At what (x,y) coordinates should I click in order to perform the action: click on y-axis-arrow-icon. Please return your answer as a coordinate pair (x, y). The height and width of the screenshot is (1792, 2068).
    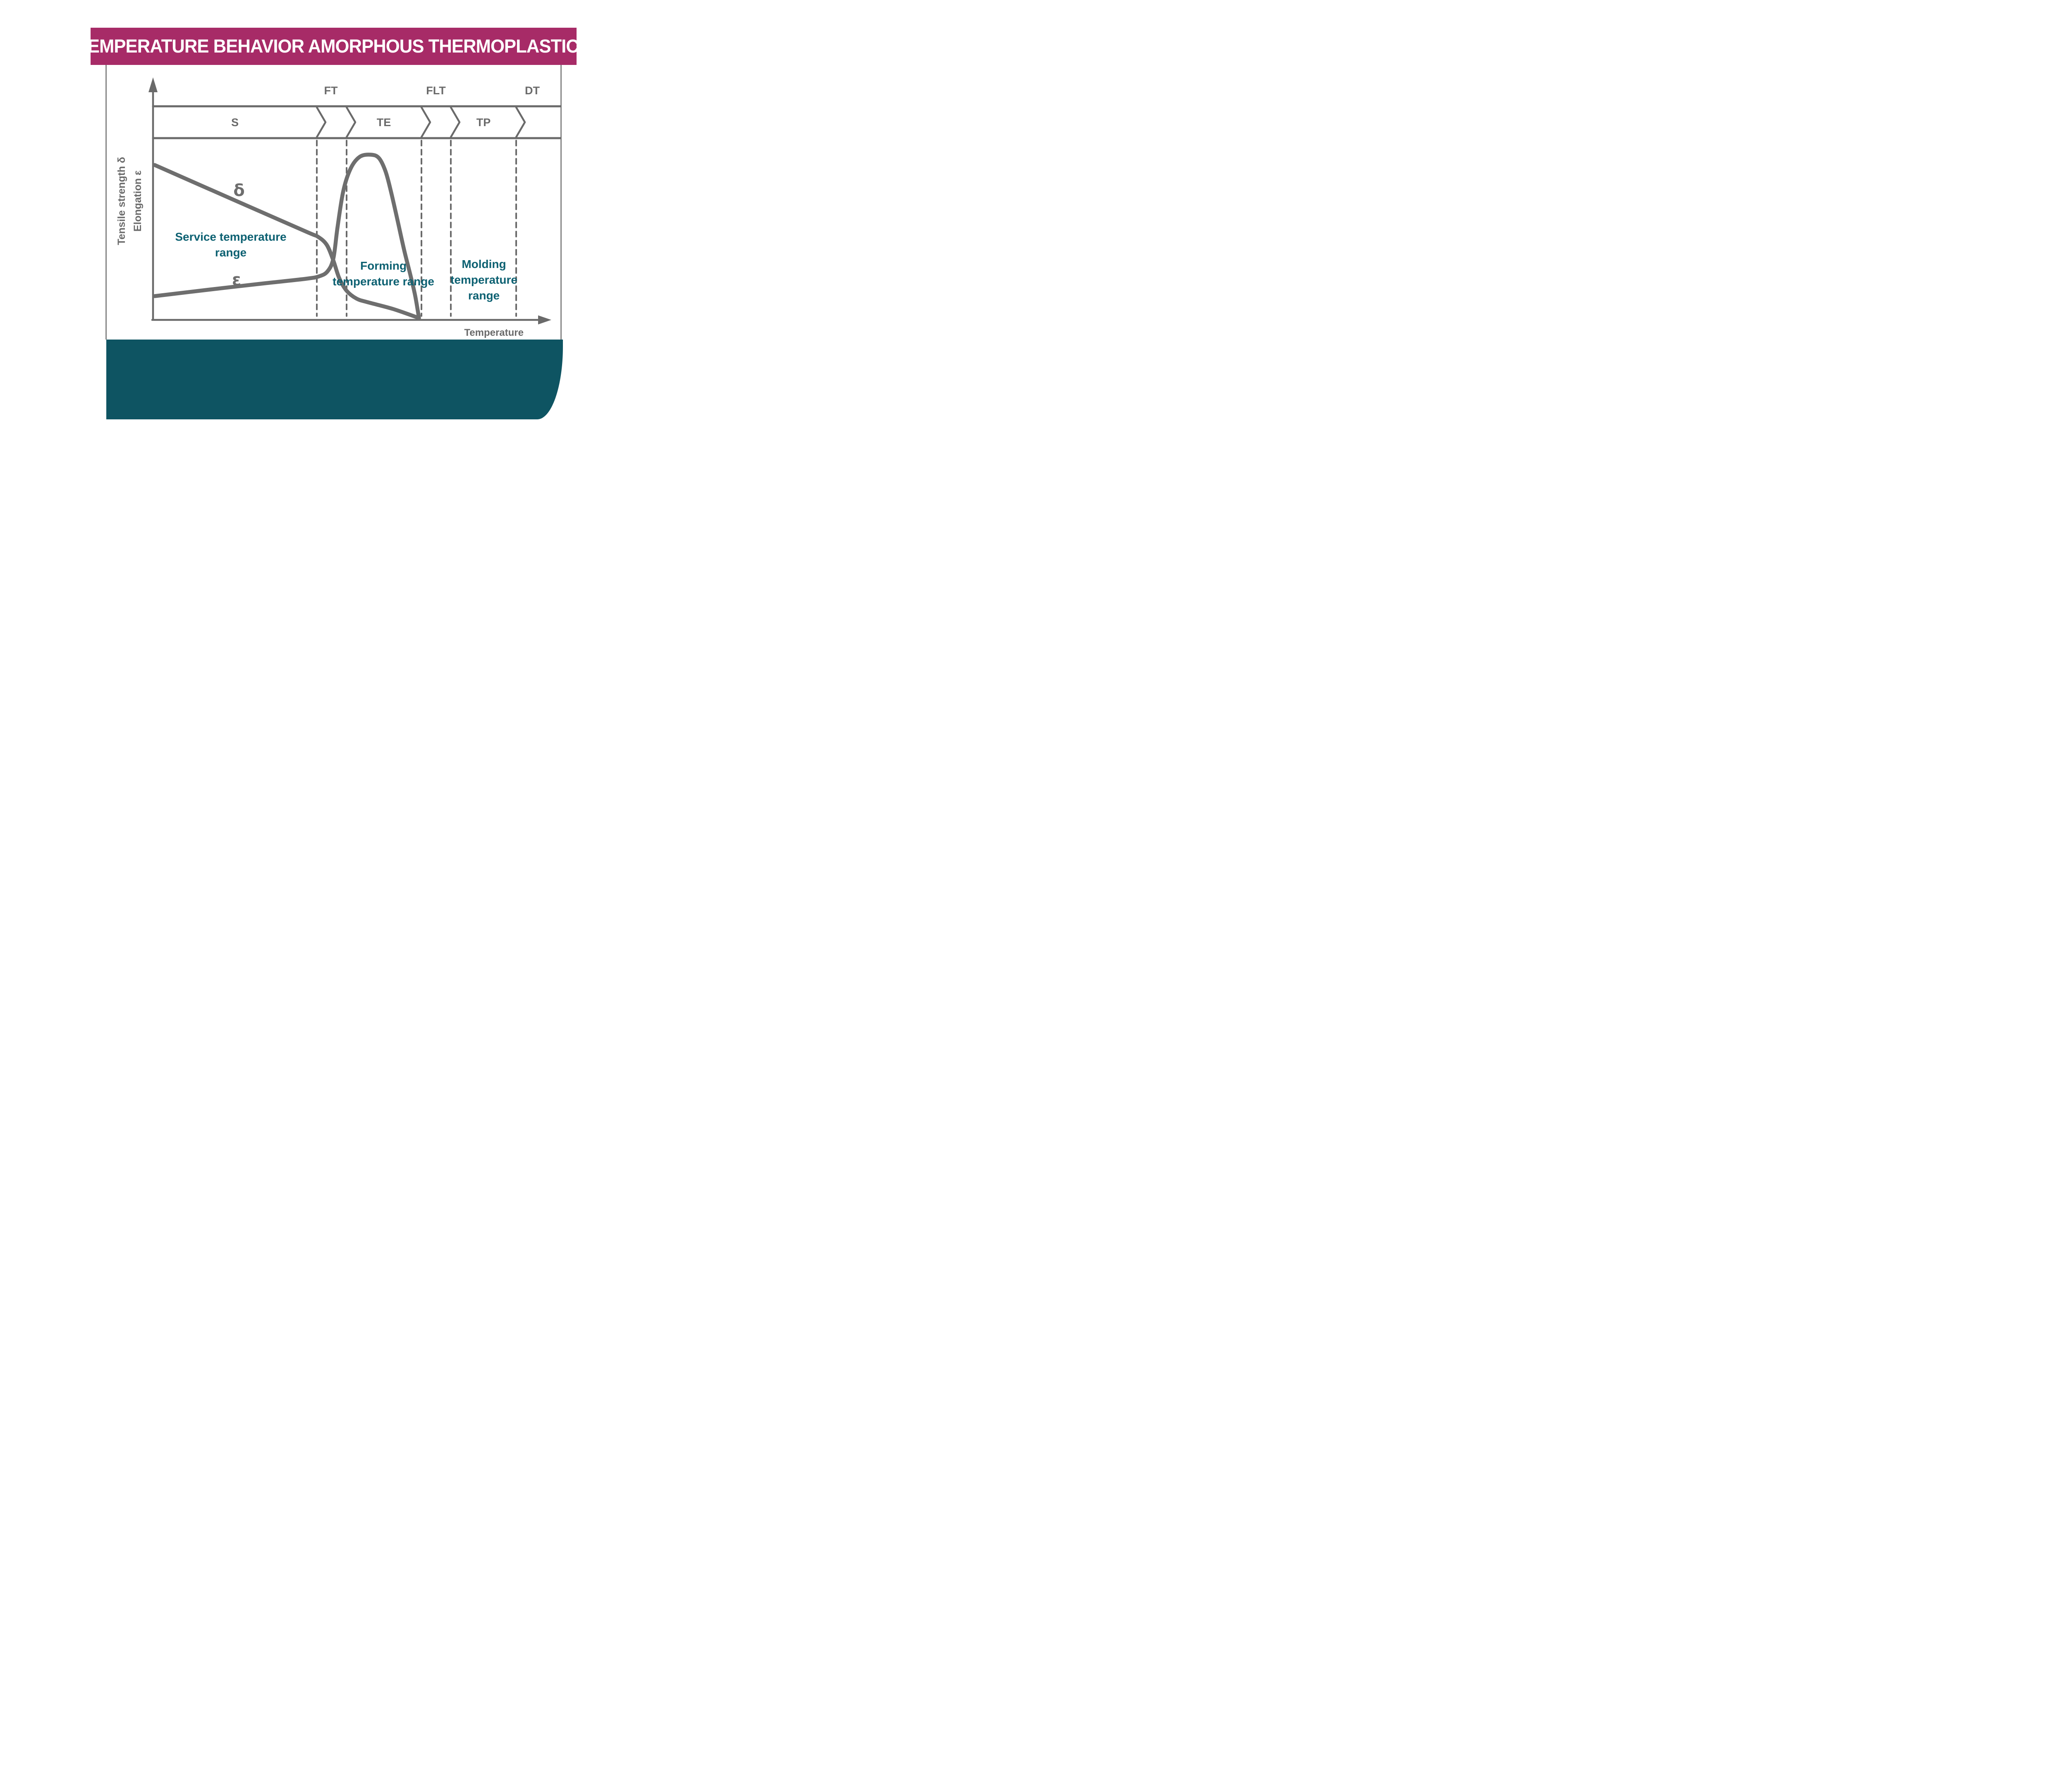
    Looking at the image, I should click on (153, 84).